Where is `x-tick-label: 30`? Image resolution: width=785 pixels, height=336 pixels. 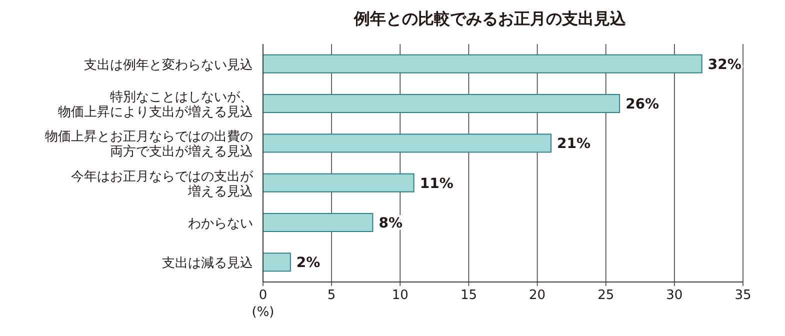 x-tick-label: 30 is located at coordinates (674, 295).